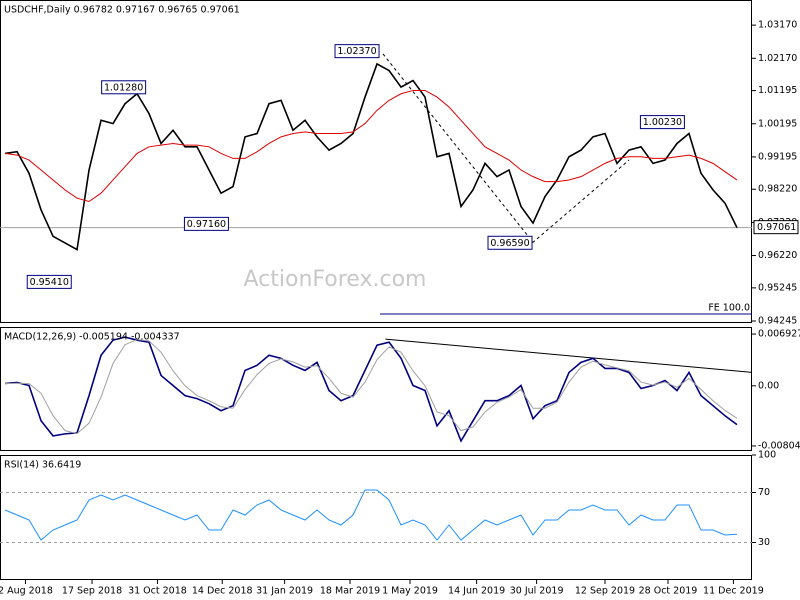 The width and height of the screenshot is (800, 600). Describe the element at coordinates (506, 148) in the screenshot. I see `dashed-line` at that location.